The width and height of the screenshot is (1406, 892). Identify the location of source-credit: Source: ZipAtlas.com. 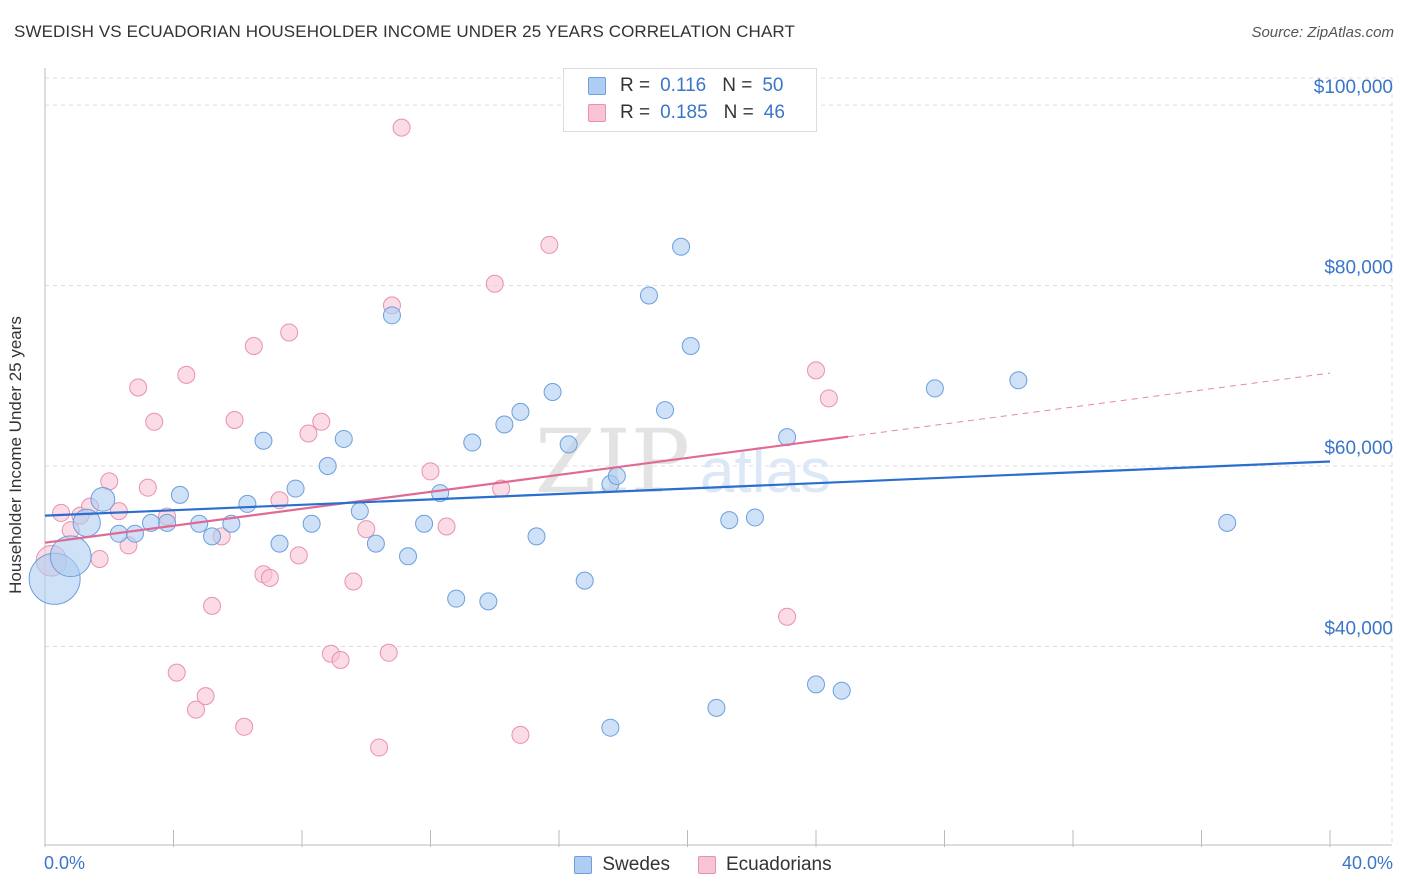
(1322, 32).